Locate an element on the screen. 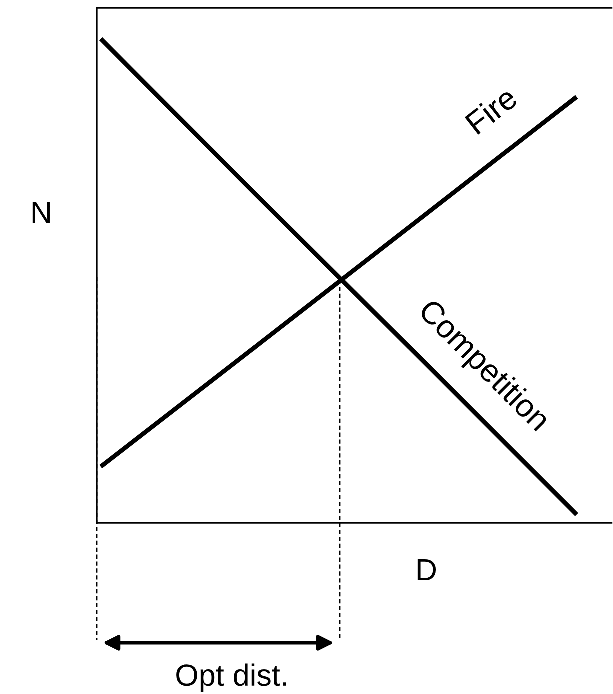  x-axis-title: D is located at coordinates (427, 570).